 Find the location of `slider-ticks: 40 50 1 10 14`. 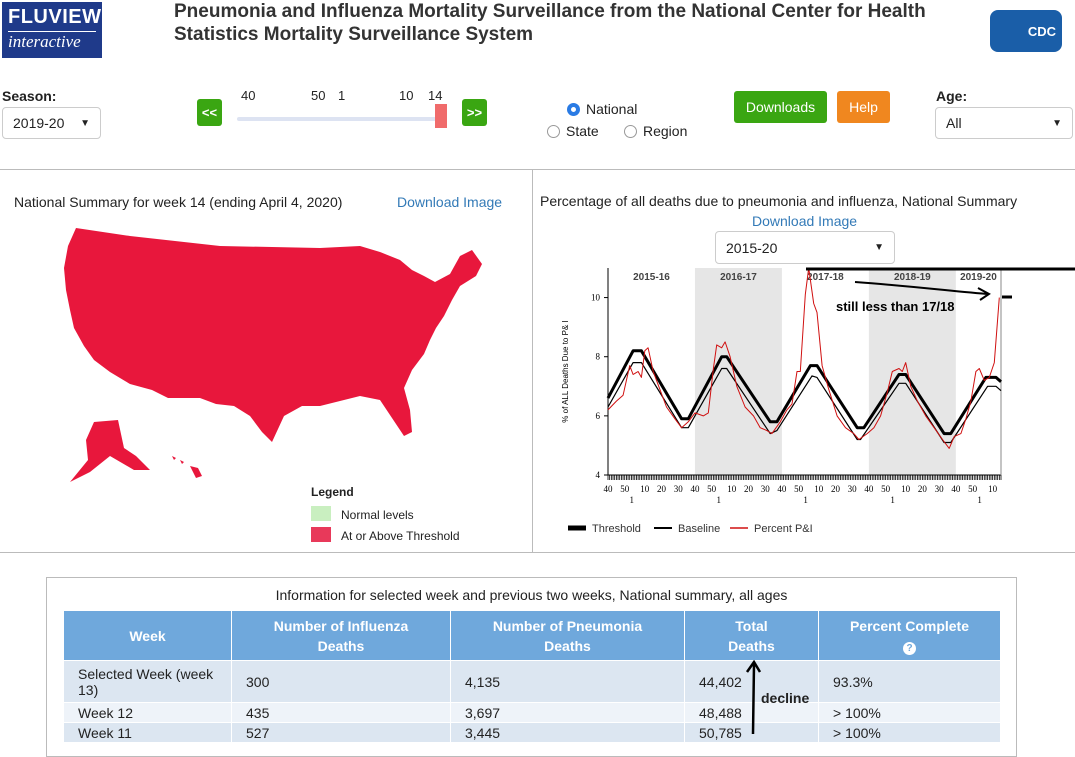

slider-ticks: 40 50 1 10 14 is located at coordinates (348, 98).